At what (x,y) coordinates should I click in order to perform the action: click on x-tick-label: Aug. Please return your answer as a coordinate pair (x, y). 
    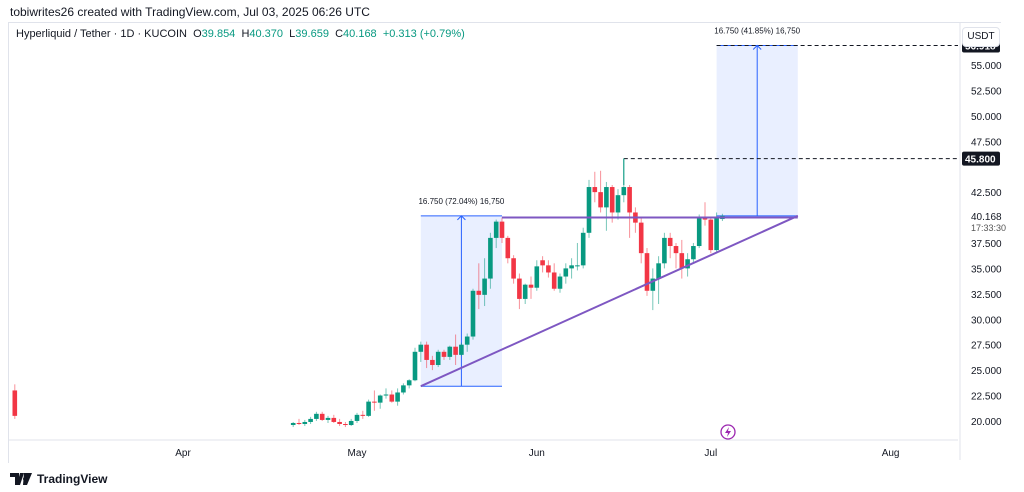
    Looking at the image, I should click on (891, 453).